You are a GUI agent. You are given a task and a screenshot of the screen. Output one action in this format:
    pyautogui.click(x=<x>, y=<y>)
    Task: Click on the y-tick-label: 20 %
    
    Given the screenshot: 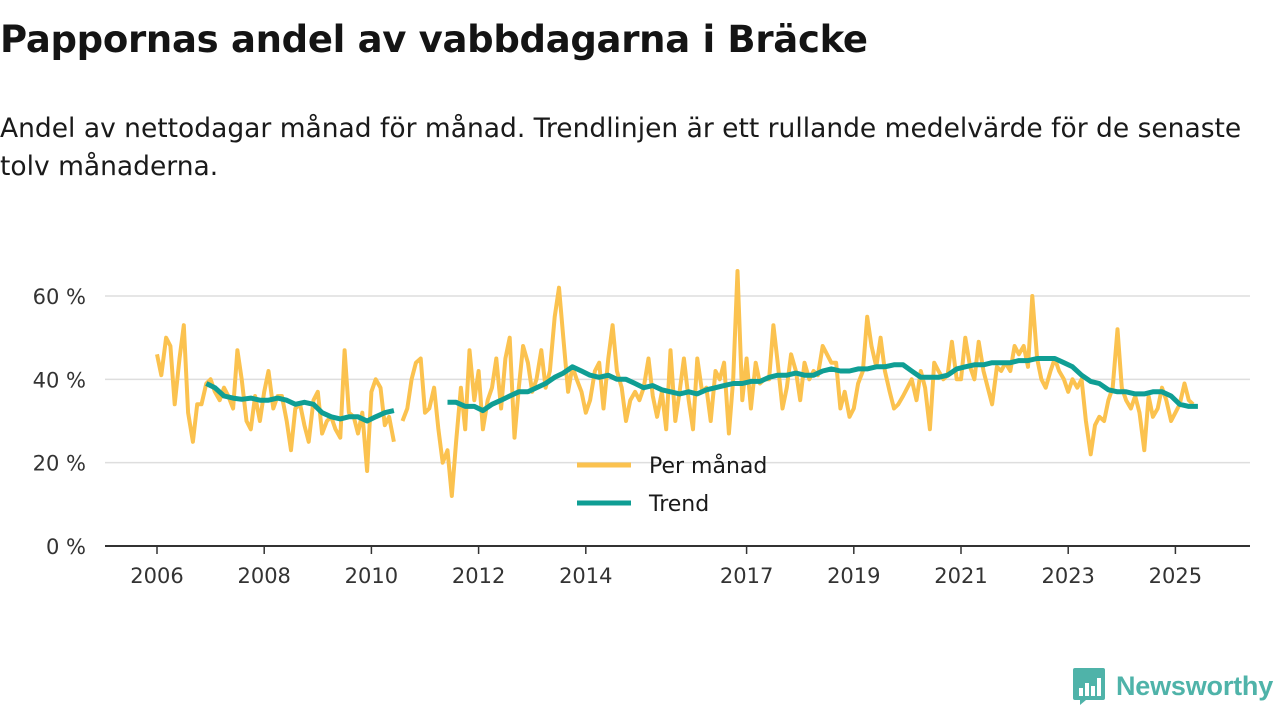 What is the action you would take?
    pyautogui.click(x=59, y=464)
    